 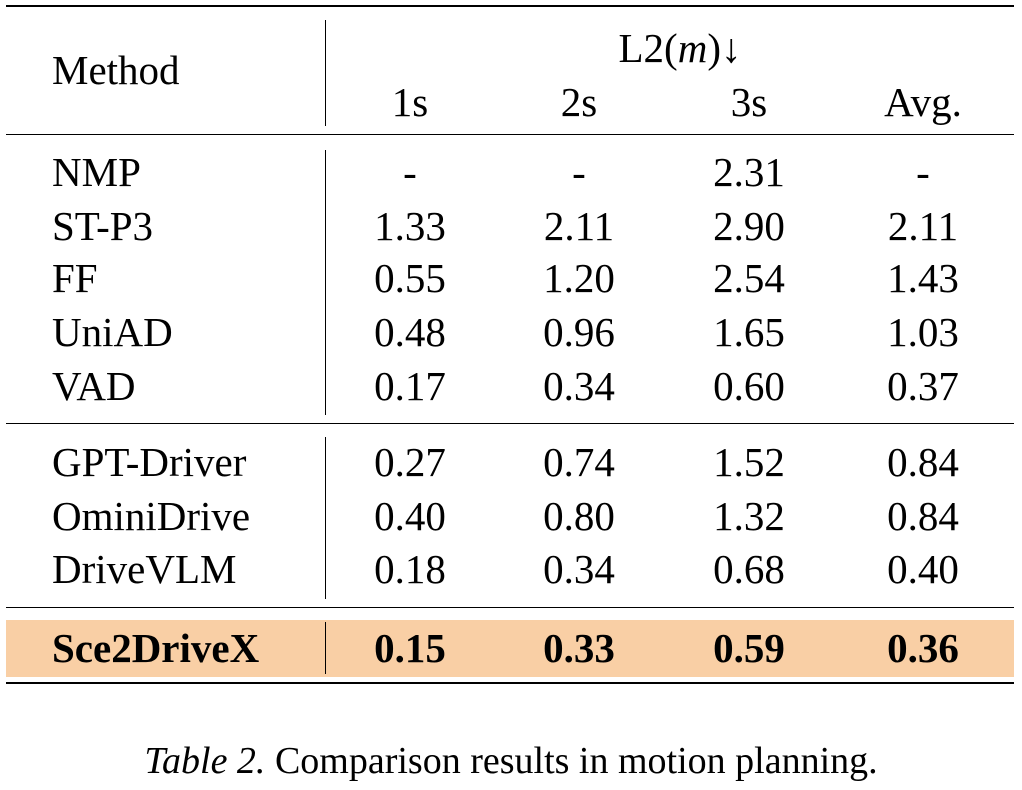 I want to click on method-header: Method, so click(x=116, y=70).